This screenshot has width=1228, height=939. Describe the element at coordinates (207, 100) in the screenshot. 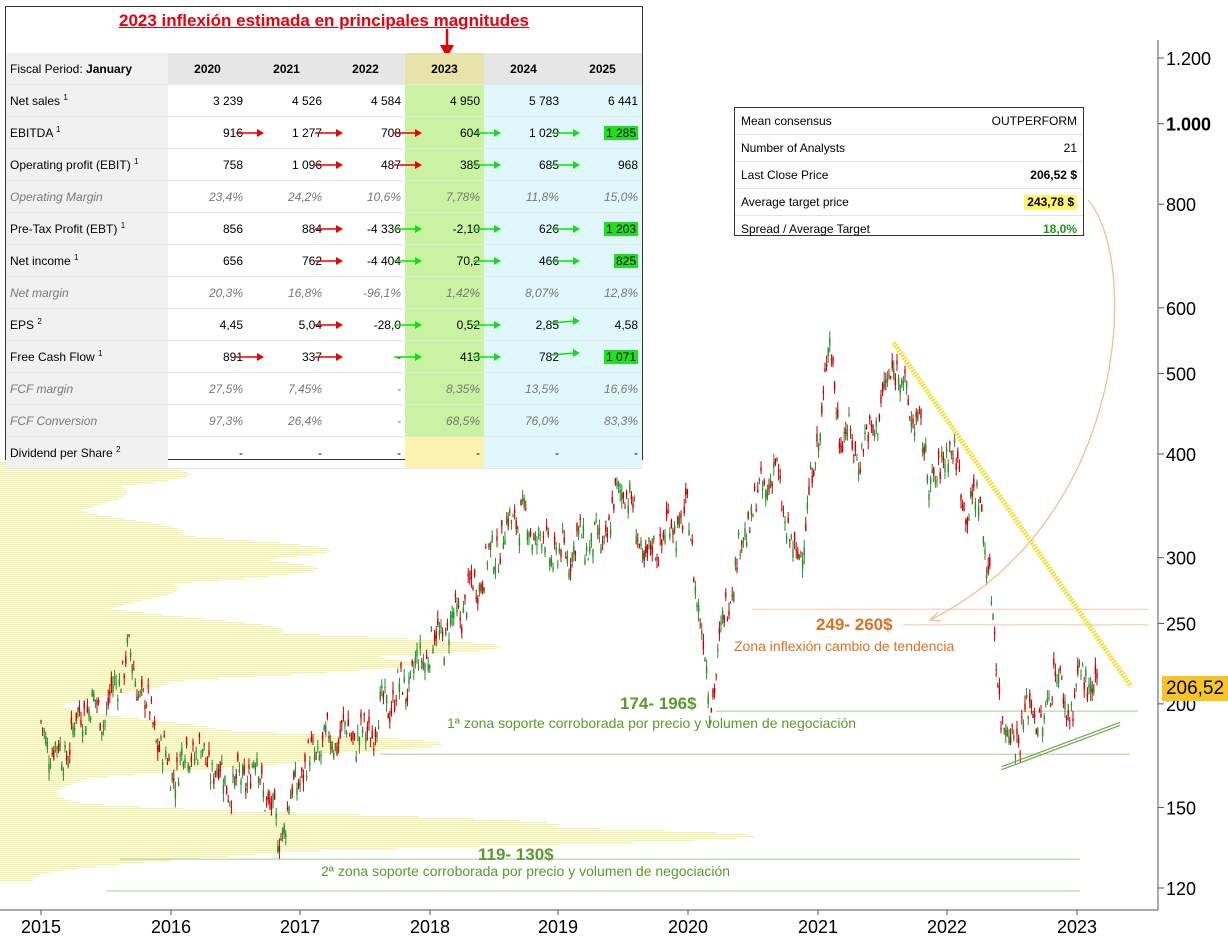

I see `row-value: 3 239` at that location.